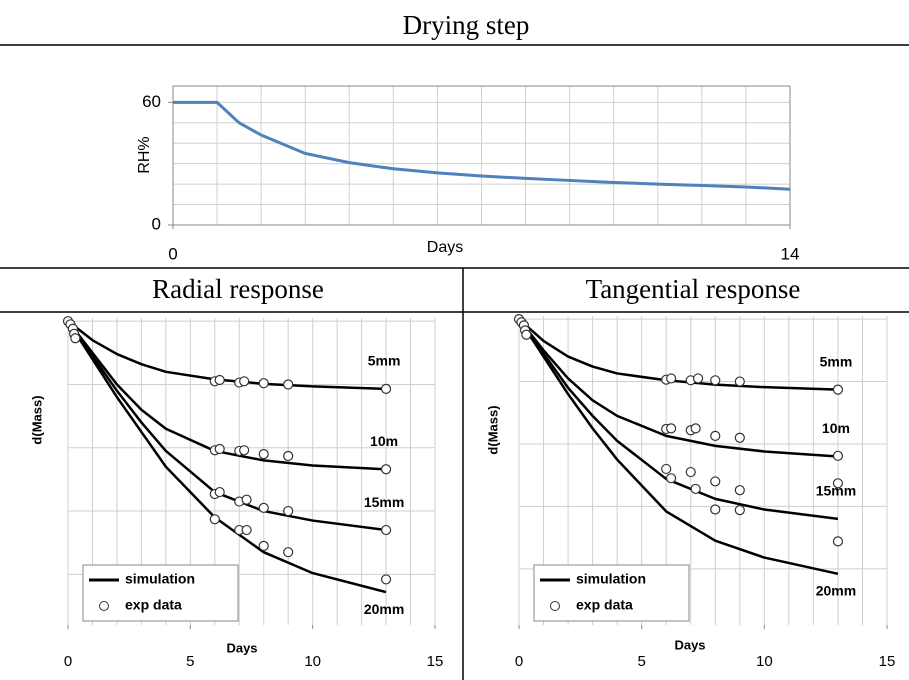 The width and height of the screenshot is (909, 680). What do you see at coordinates (693, 289) in the screenshot?
I see `chart-title: Tangential response` at bounding box center [693, 289].